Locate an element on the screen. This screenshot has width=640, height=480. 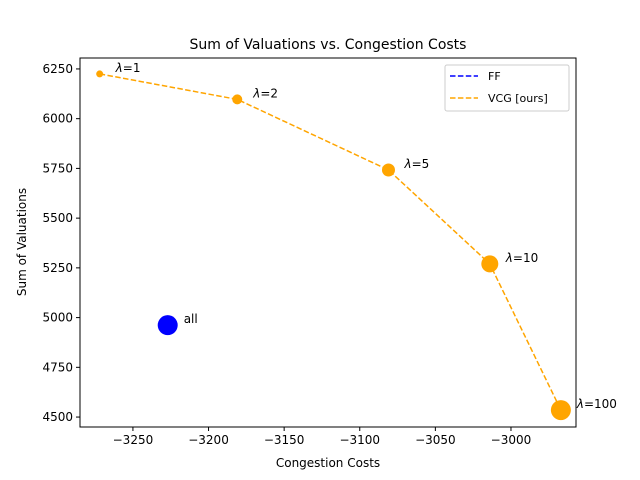
y-tick-label: 5000 is located at coordinates (57, 318).